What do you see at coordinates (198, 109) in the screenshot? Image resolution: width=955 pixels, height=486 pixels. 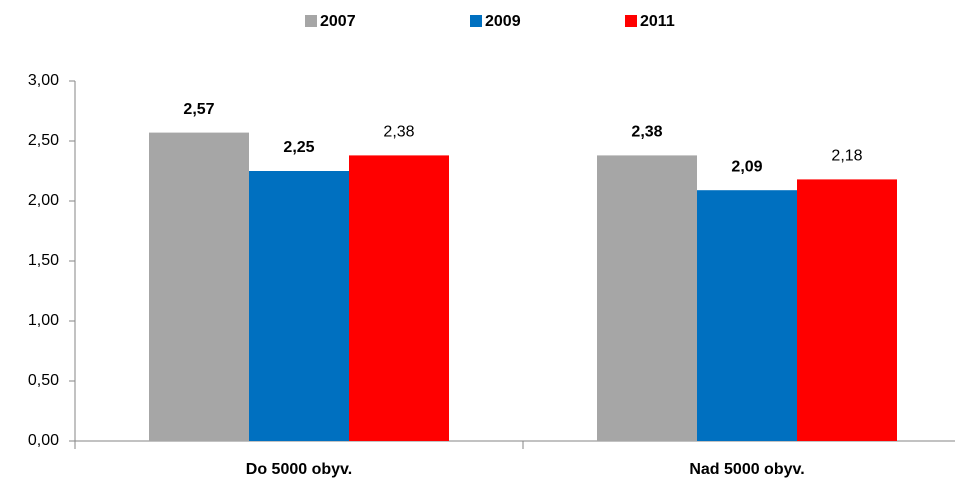 I see `value-label: 2,57` at bounding box center [198, 109].